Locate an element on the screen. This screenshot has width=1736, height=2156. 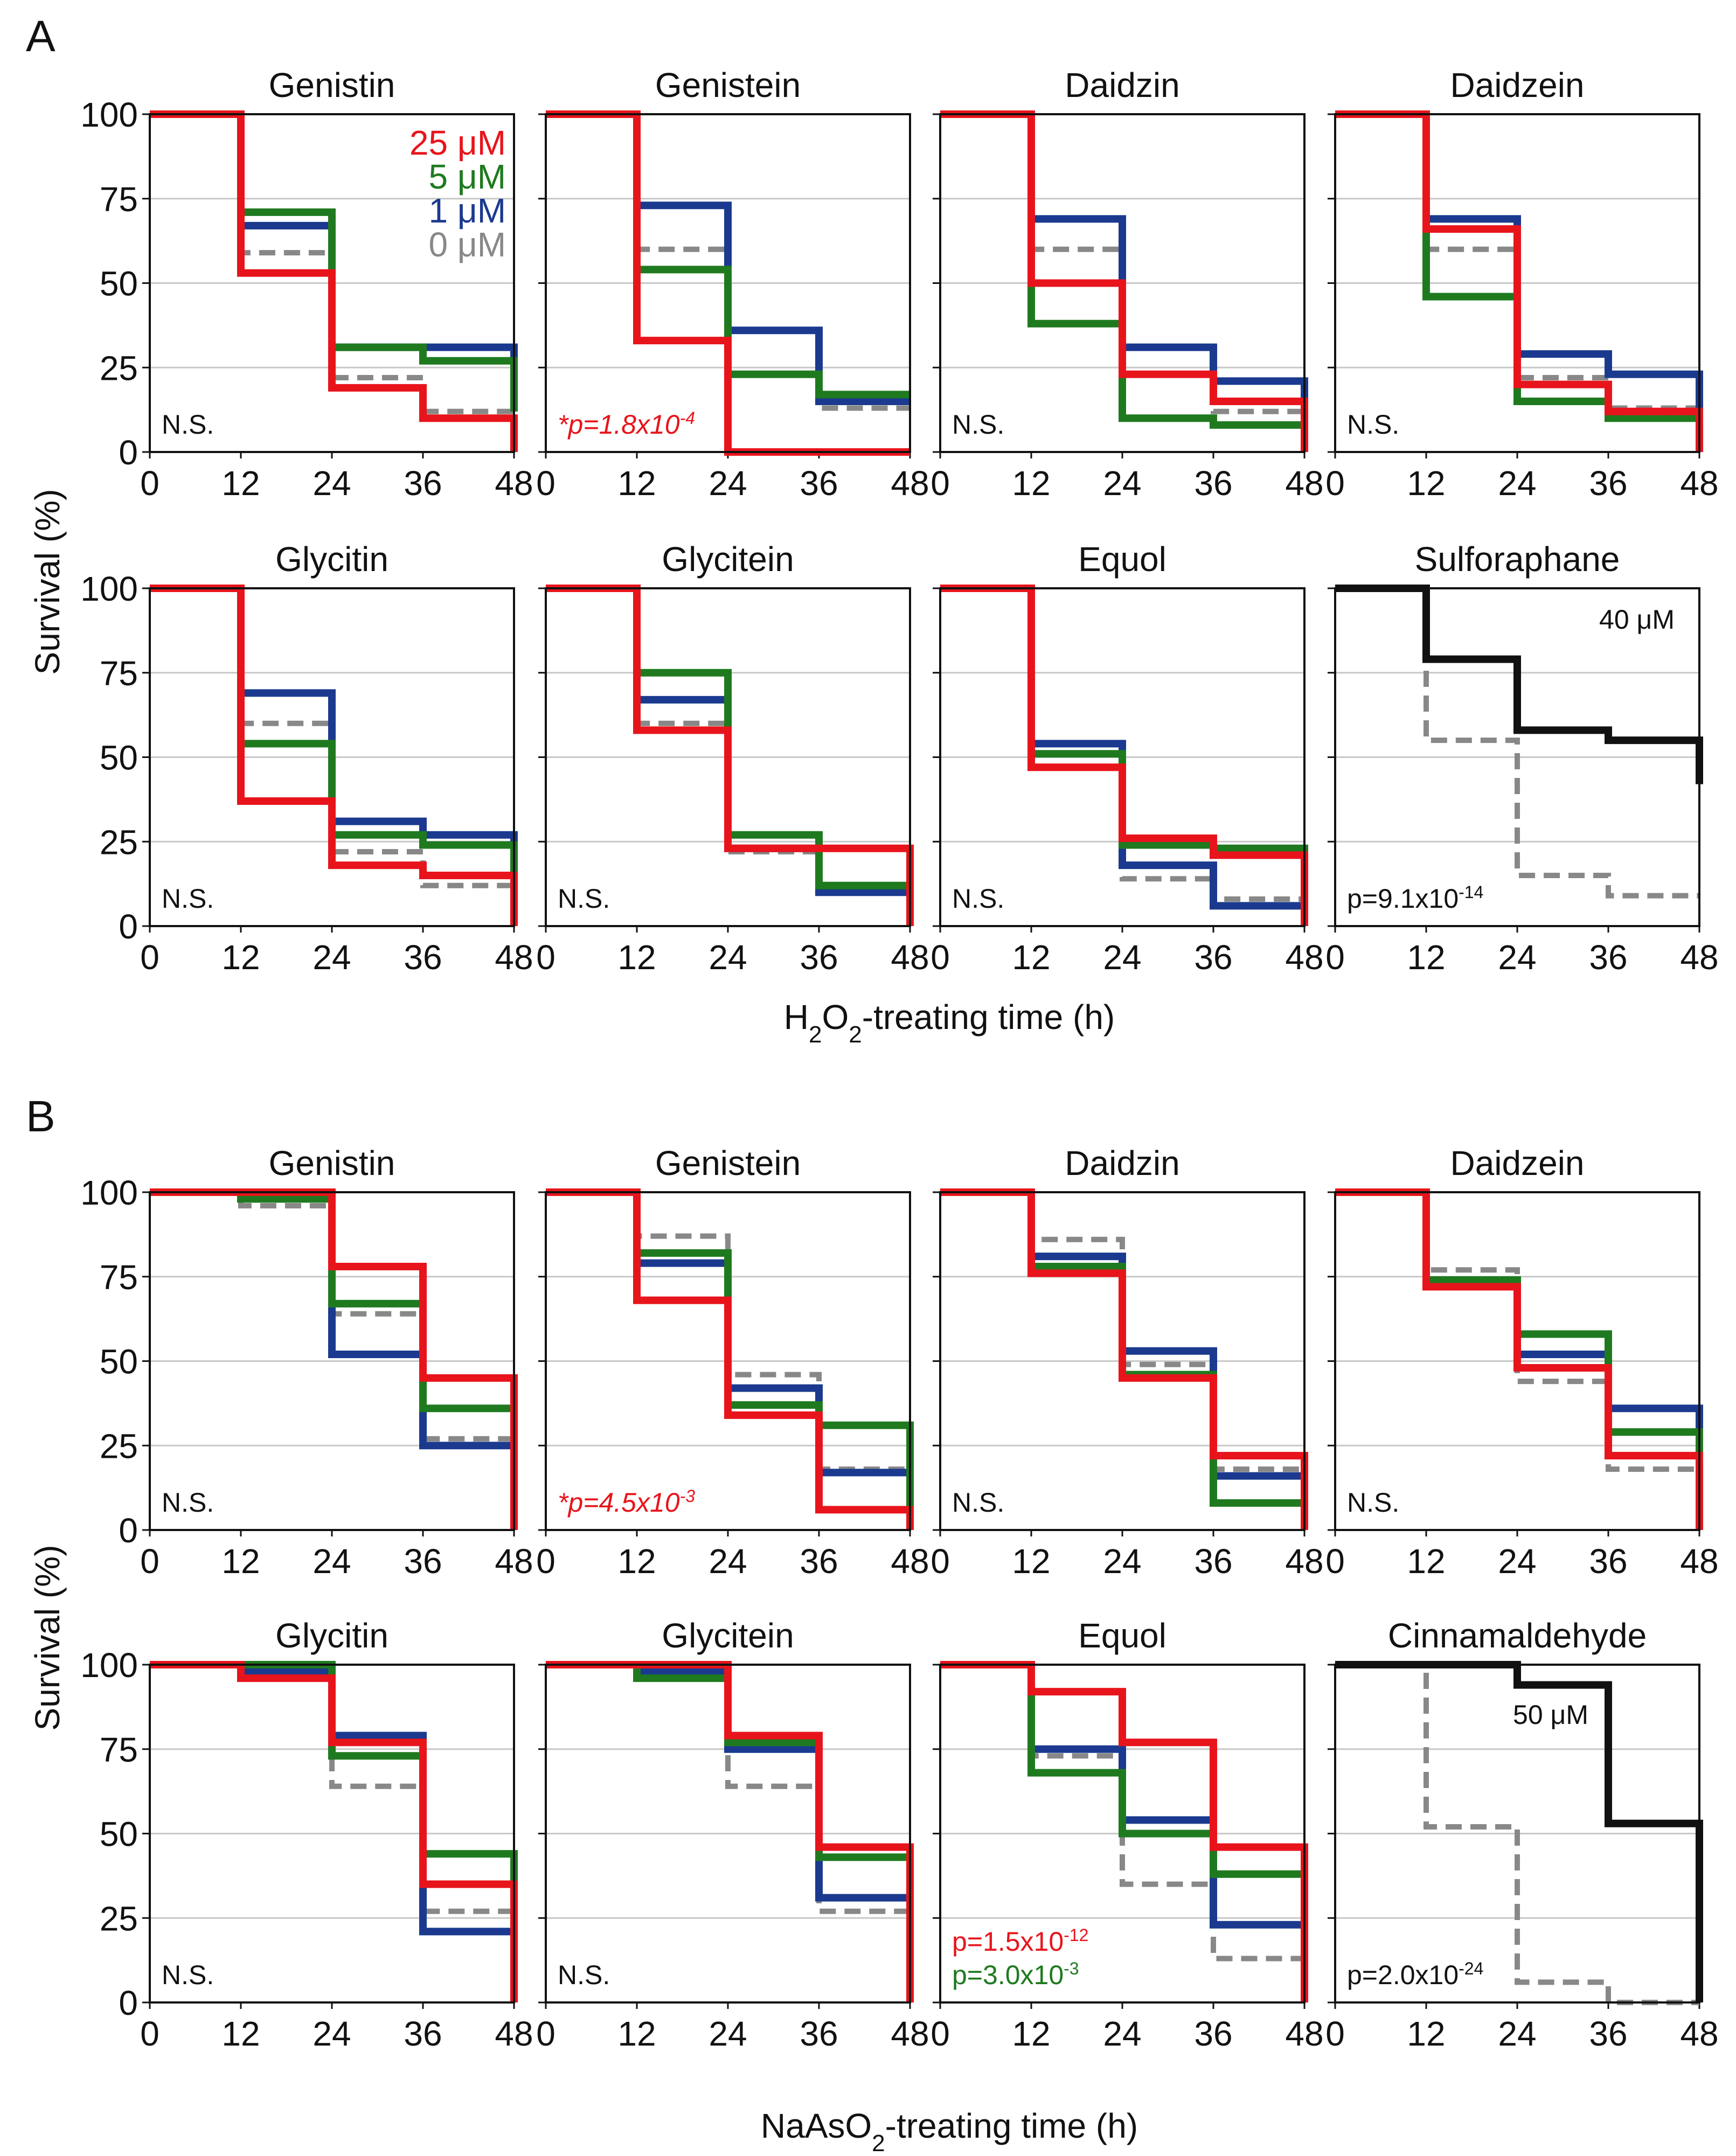
dose-label: 40 μM is located at coordinates (1637, 619).